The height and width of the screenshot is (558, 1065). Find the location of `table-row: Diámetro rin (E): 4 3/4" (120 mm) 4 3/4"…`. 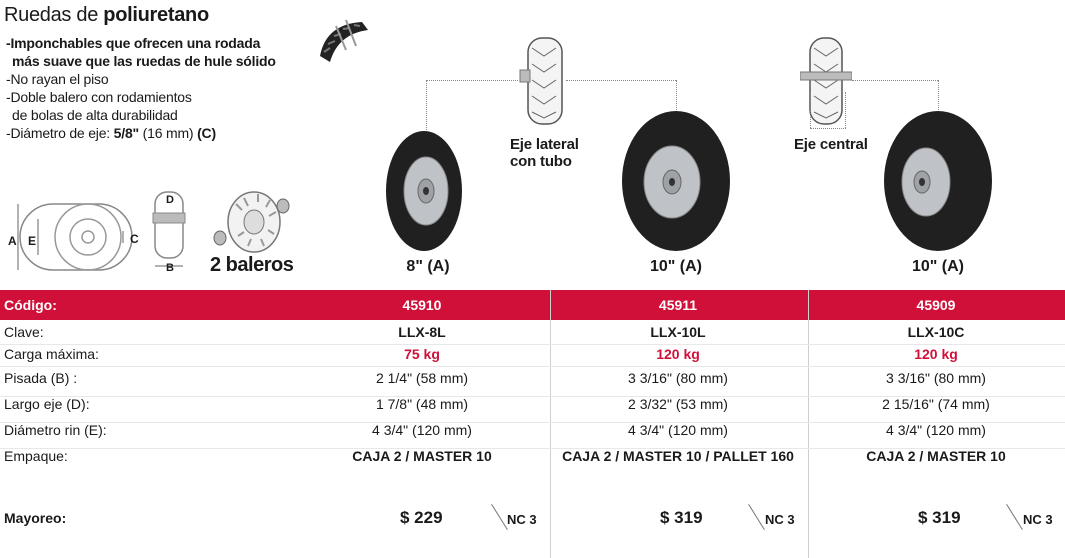

table-row: Diámetro rin (E): 4 3/4" (120 mm) 4 3/4"… is located at coordinates (495, 430).